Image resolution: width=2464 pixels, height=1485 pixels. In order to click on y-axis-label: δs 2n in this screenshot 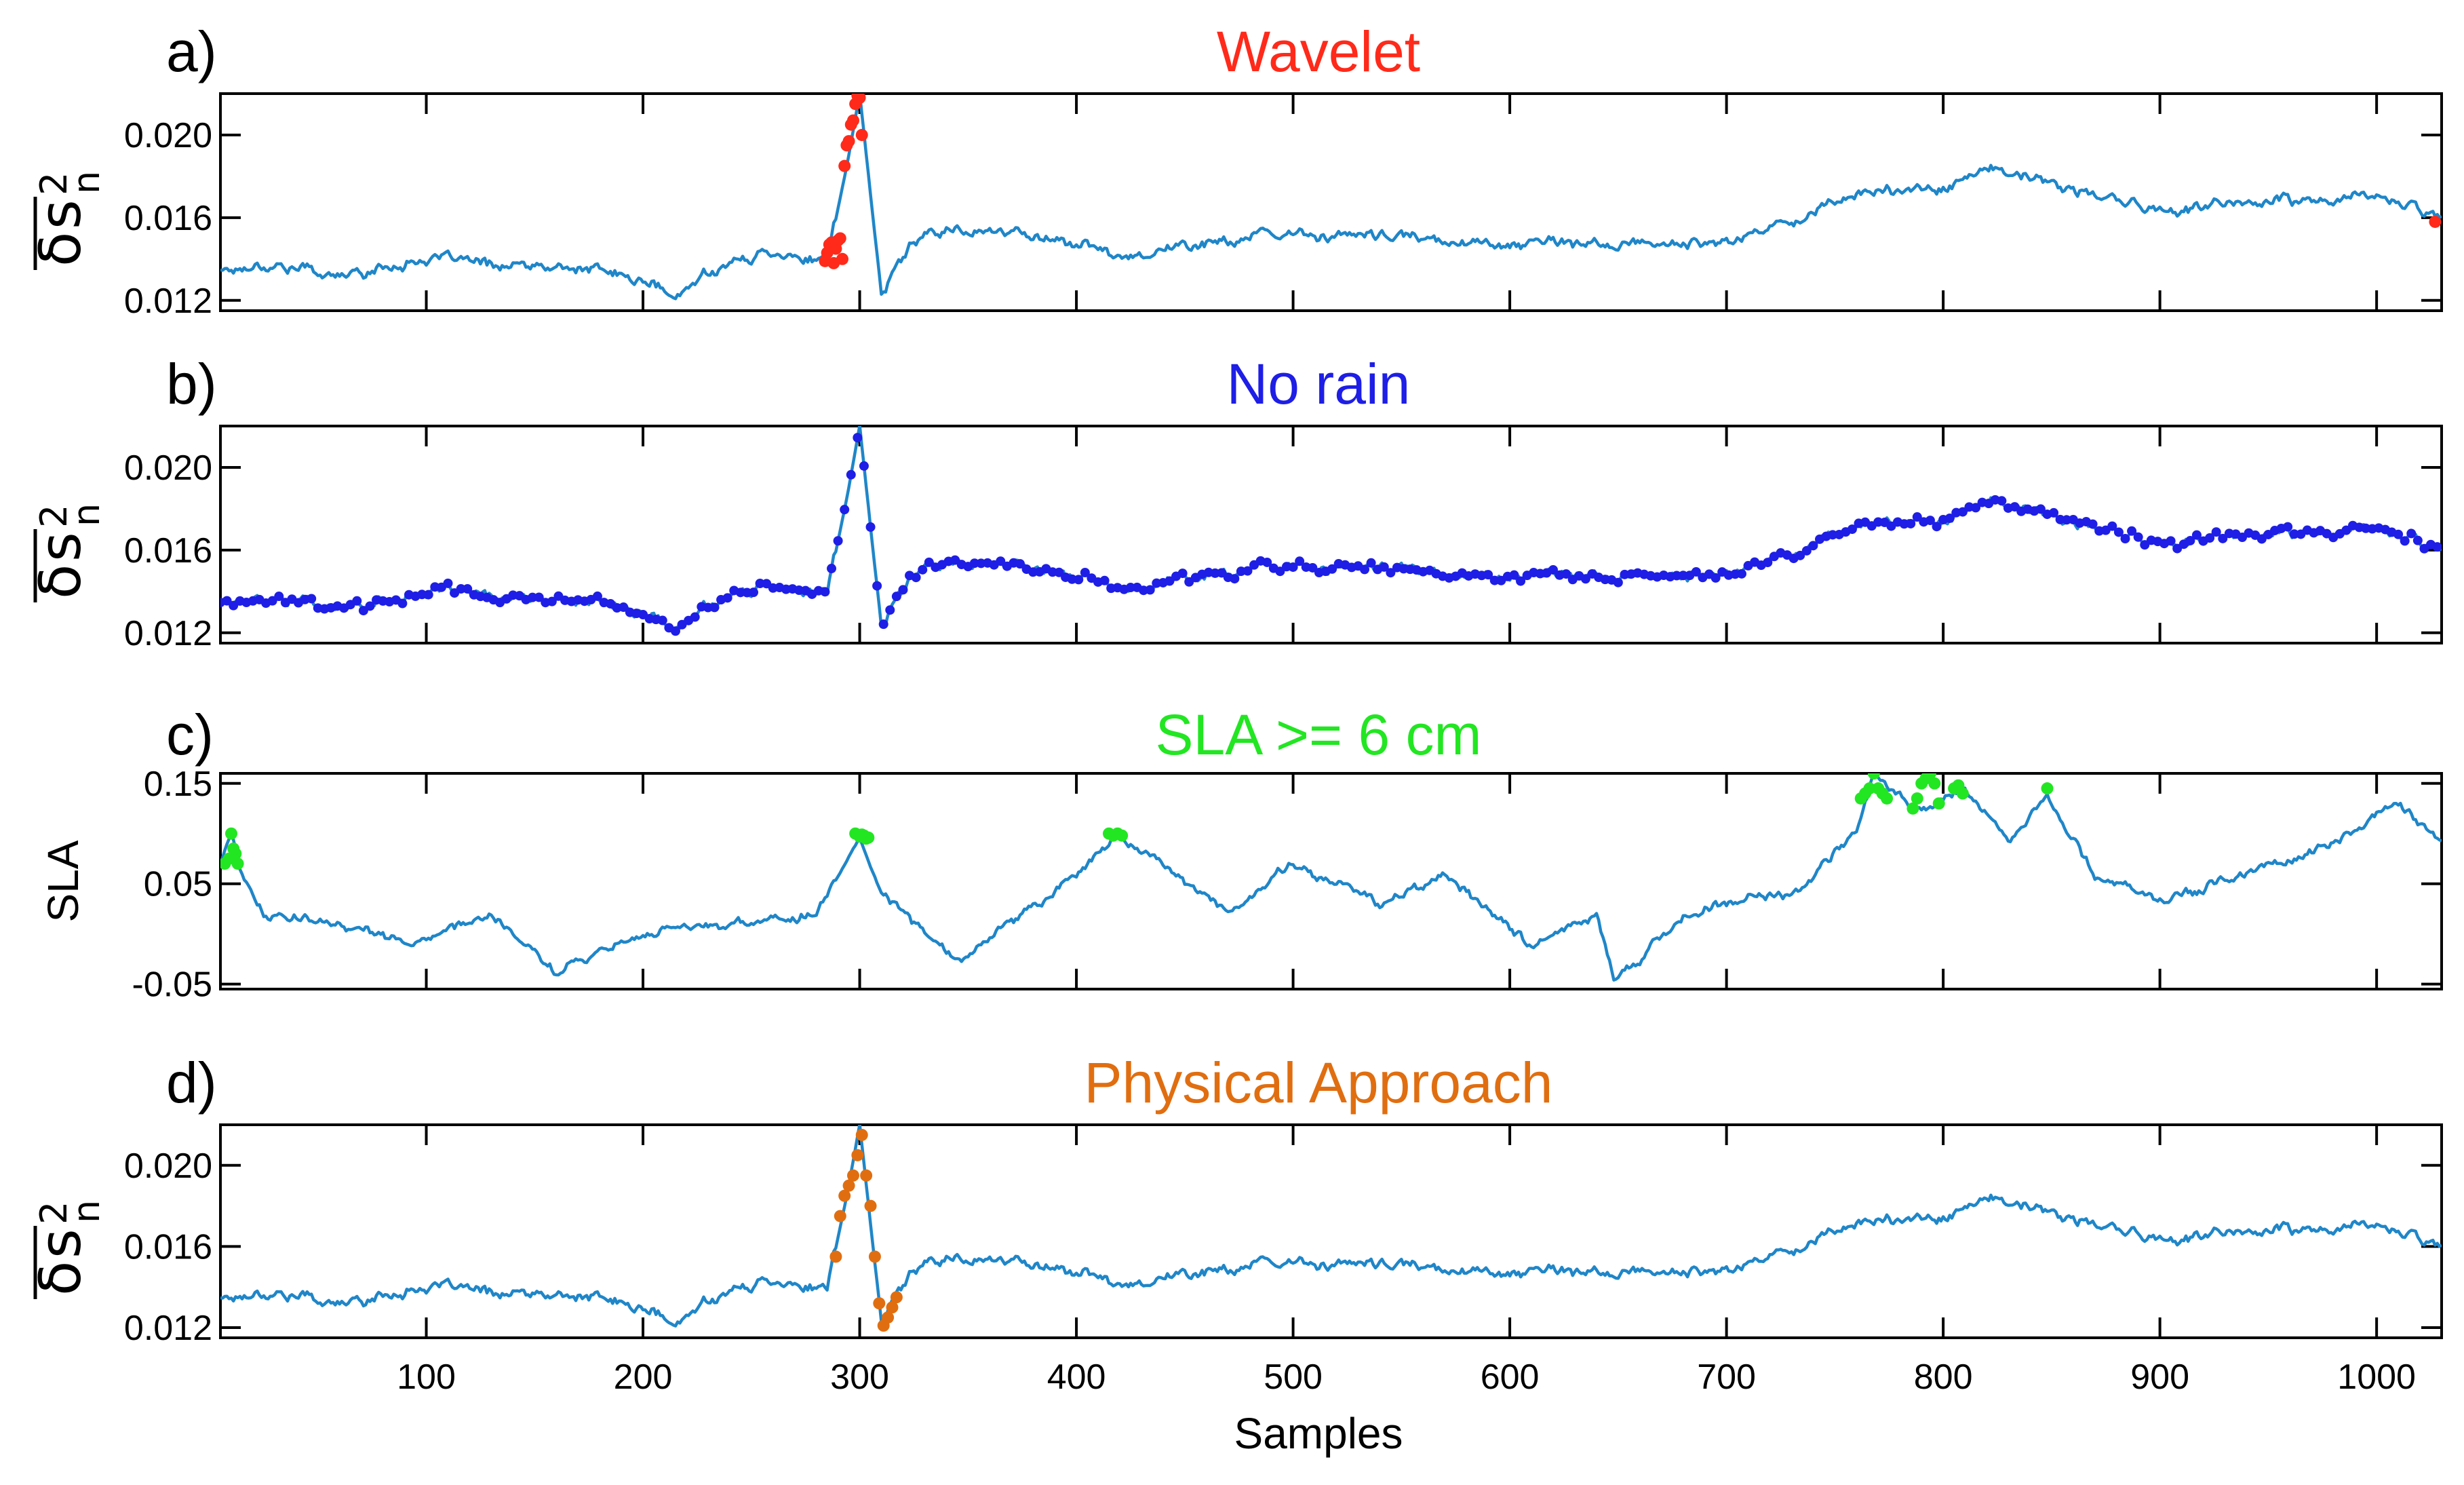, I will do `click(67, 553)`.